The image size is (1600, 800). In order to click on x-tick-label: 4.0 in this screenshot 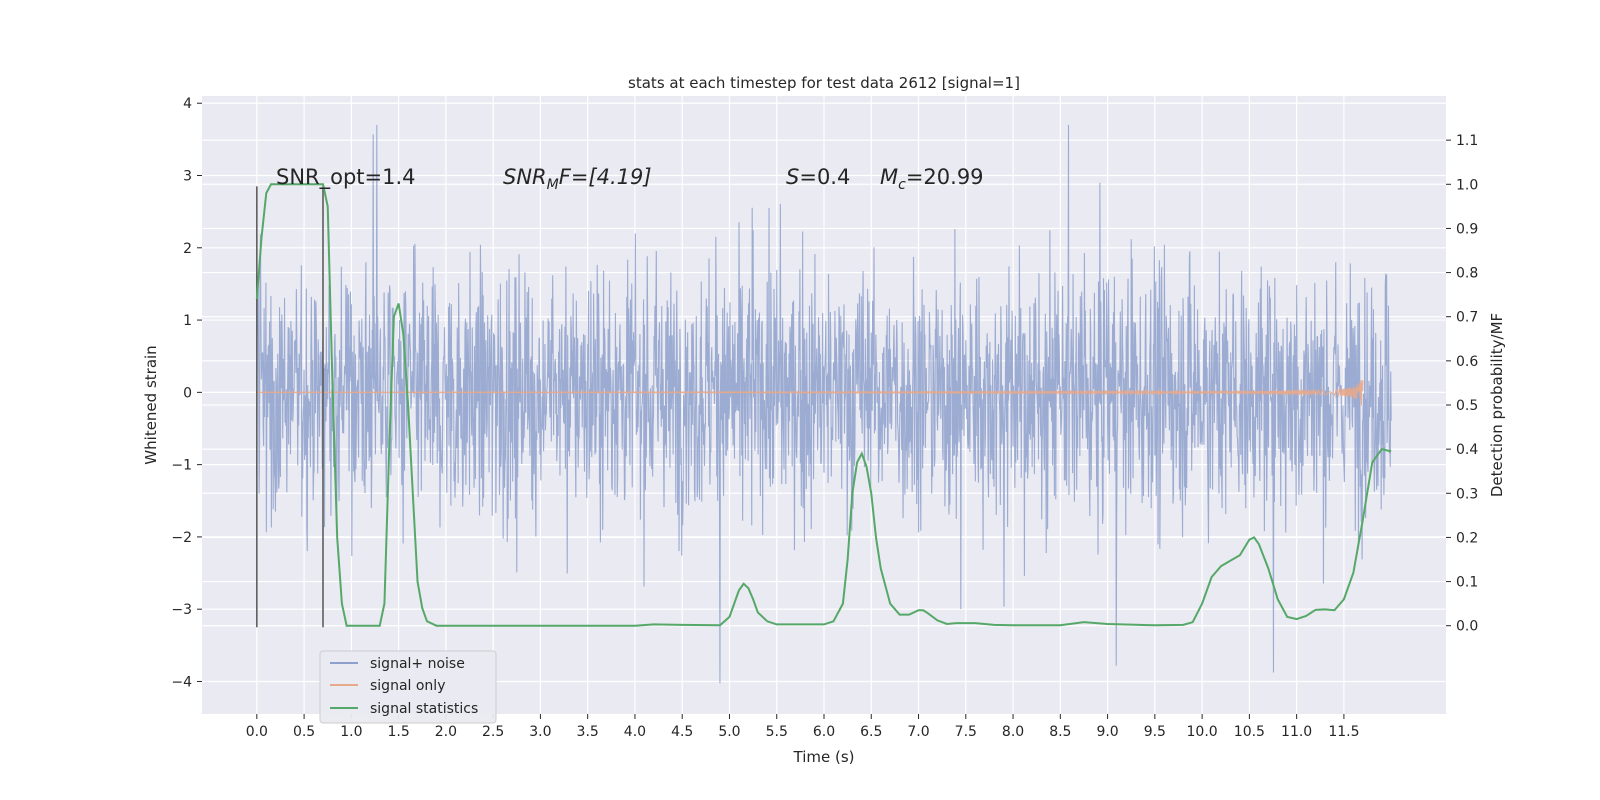, I will do `click(635, 732)`.